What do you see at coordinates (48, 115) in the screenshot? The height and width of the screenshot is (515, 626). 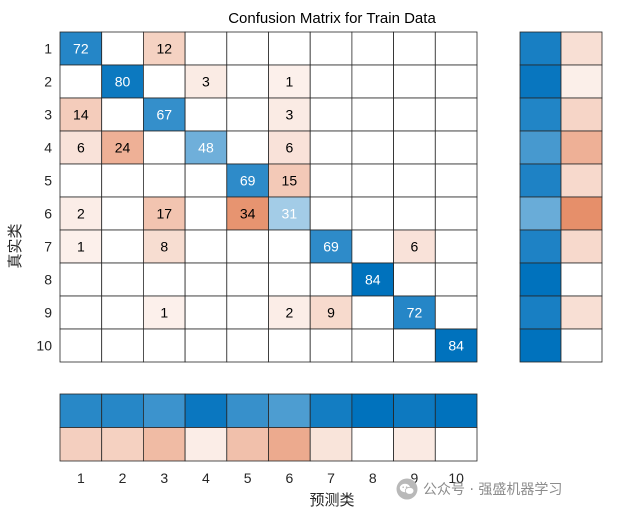 I see `y-tick-label: 3` at bounding box center [48, 115].